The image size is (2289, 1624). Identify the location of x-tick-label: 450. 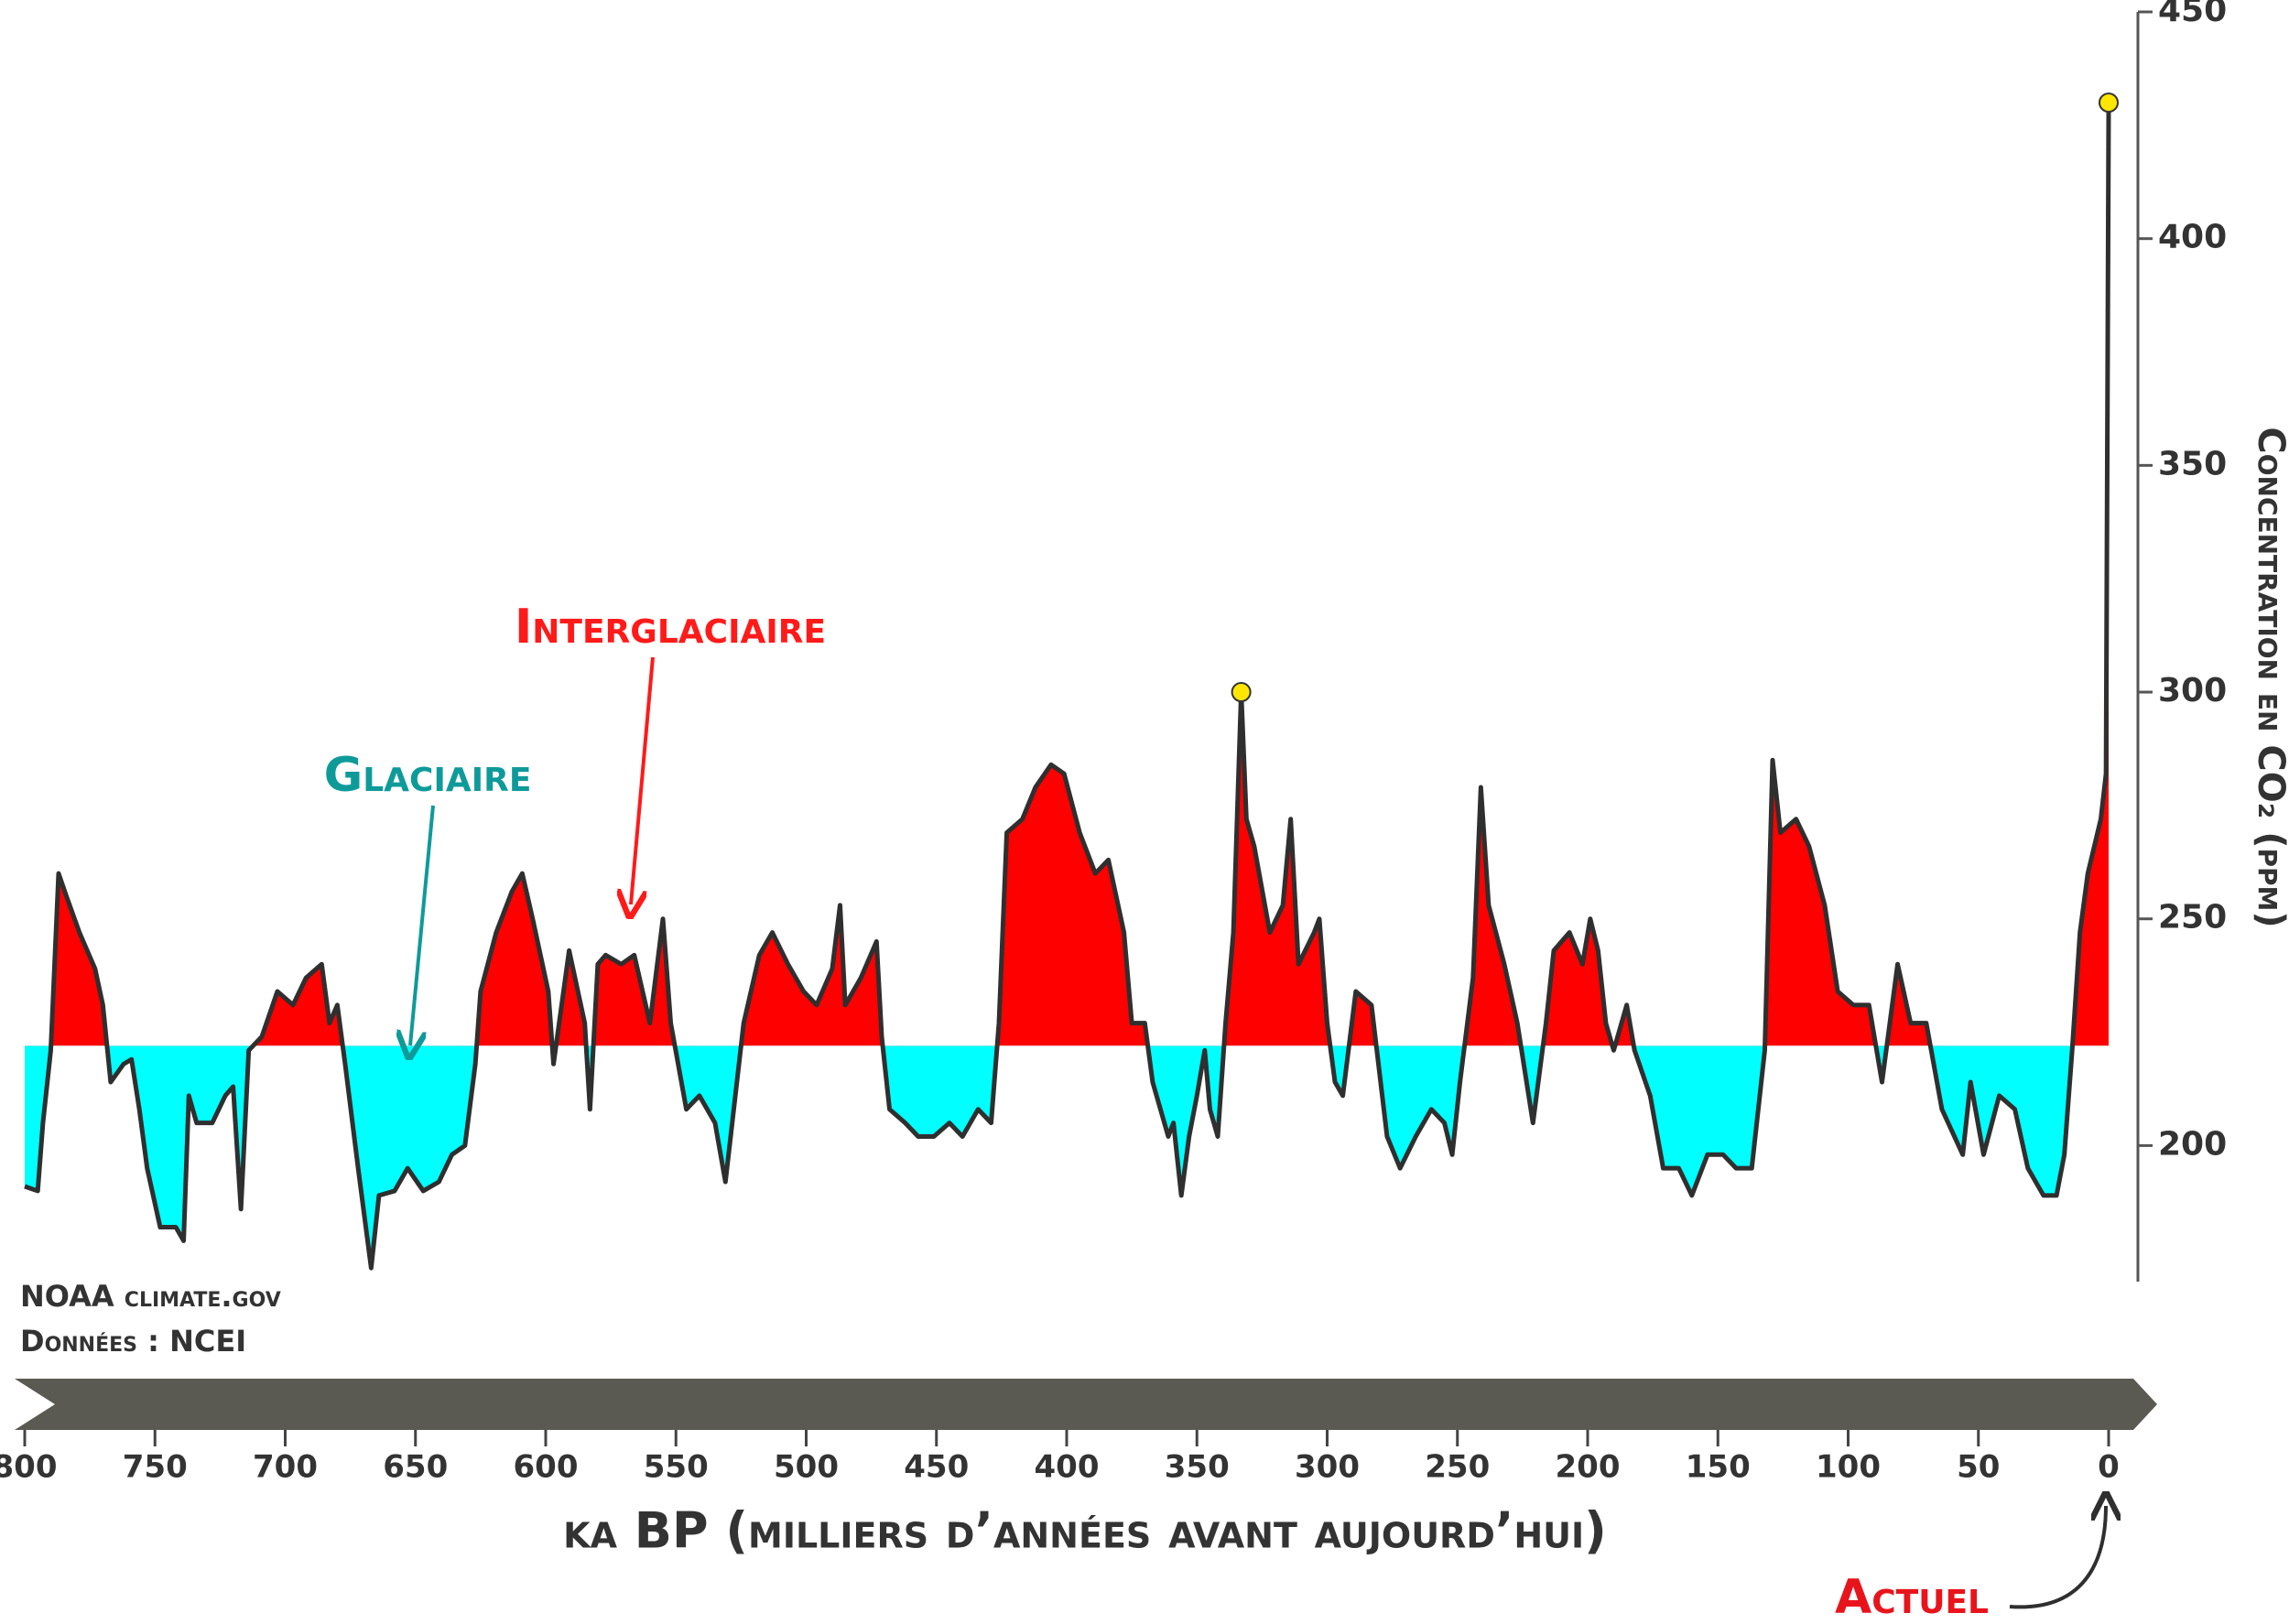
(936, 1467).